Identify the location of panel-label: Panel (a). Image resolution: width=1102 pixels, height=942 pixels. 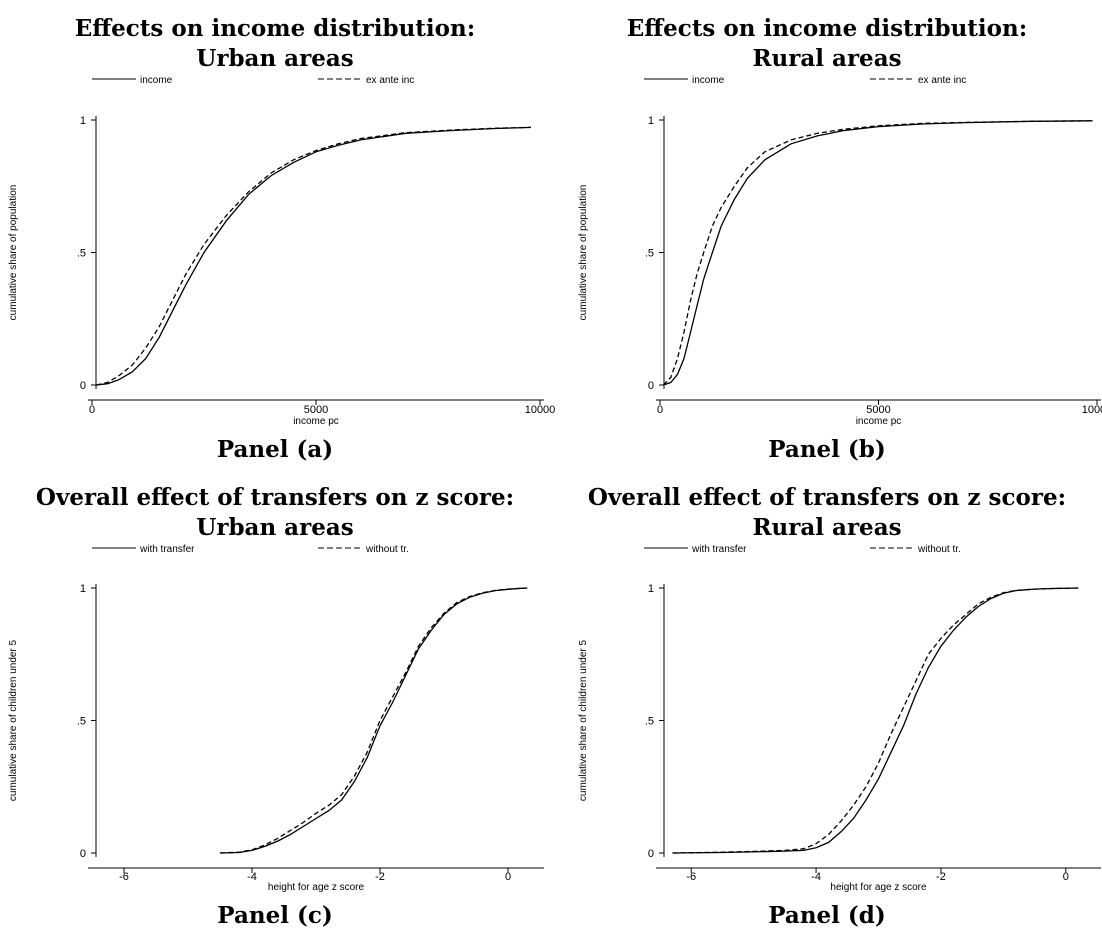
(275, 449).